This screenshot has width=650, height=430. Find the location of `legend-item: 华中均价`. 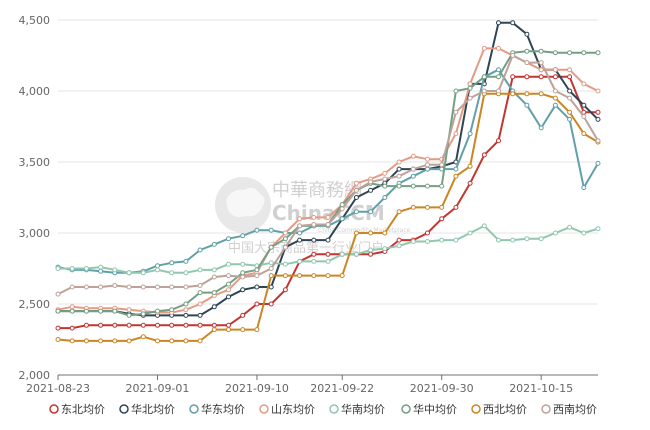

legend-item: 华中均价 is located at coordinates (429, 409).